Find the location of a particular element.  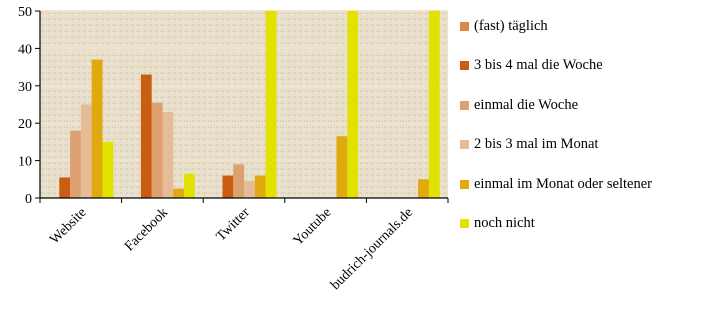

x-tick-label: budrich-journals.de is located at coordinates (372, 249).